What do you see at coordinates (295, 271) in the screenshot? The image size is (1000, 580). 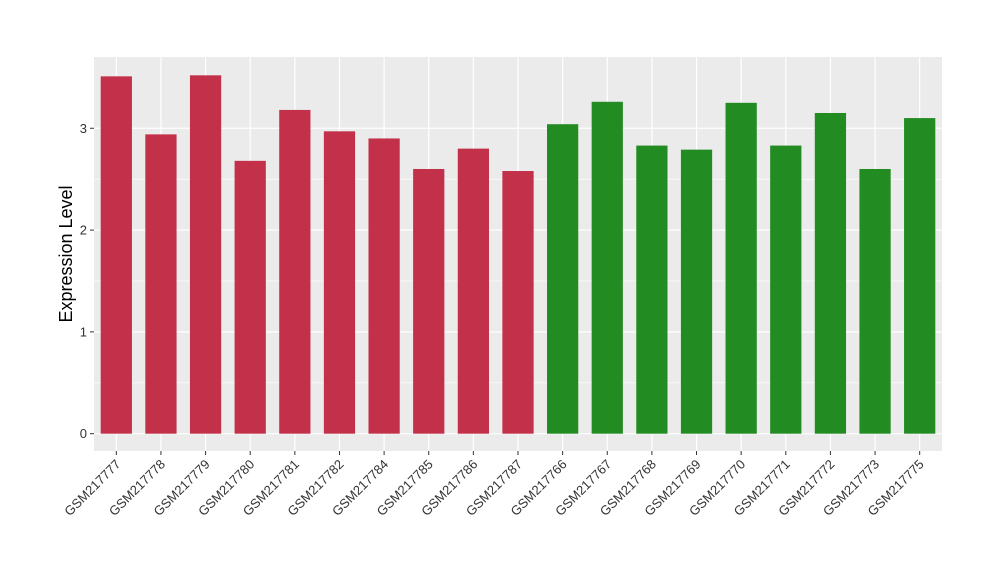 I see `bar-GSM217781` at bounding box center [295, 271].